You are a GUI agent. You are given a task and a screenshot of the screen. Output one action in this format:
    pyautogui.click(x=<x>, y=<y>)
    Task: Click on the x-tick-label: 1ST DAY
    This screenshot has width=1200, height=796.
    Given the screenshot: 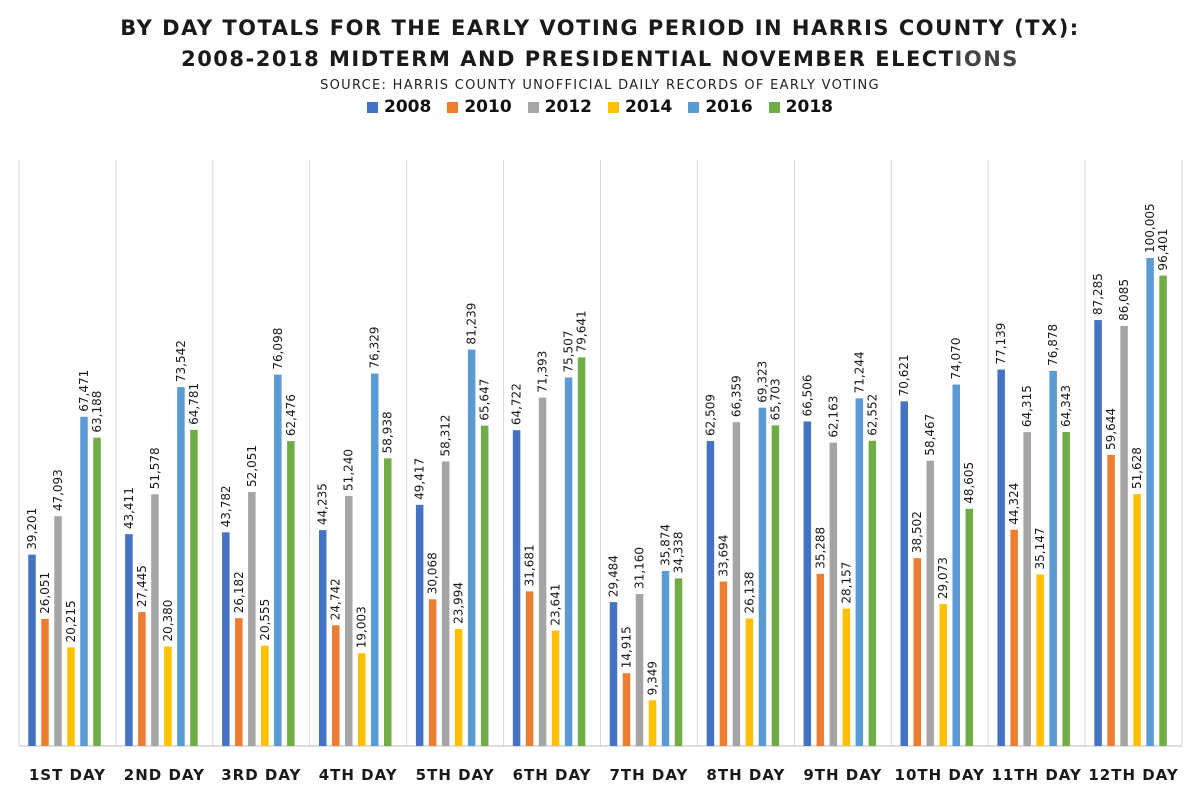 What is the action you would take?
    pyautogui.click(x=67, y=775)
    